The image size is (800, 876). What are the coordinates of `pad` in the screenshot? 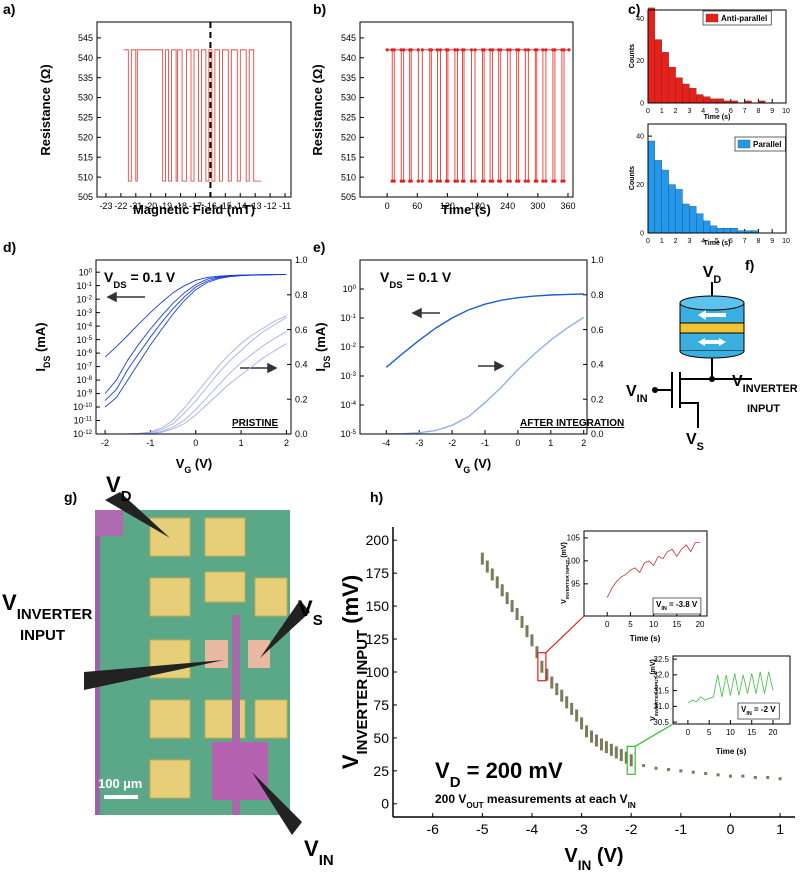 It's located at (271, 597).